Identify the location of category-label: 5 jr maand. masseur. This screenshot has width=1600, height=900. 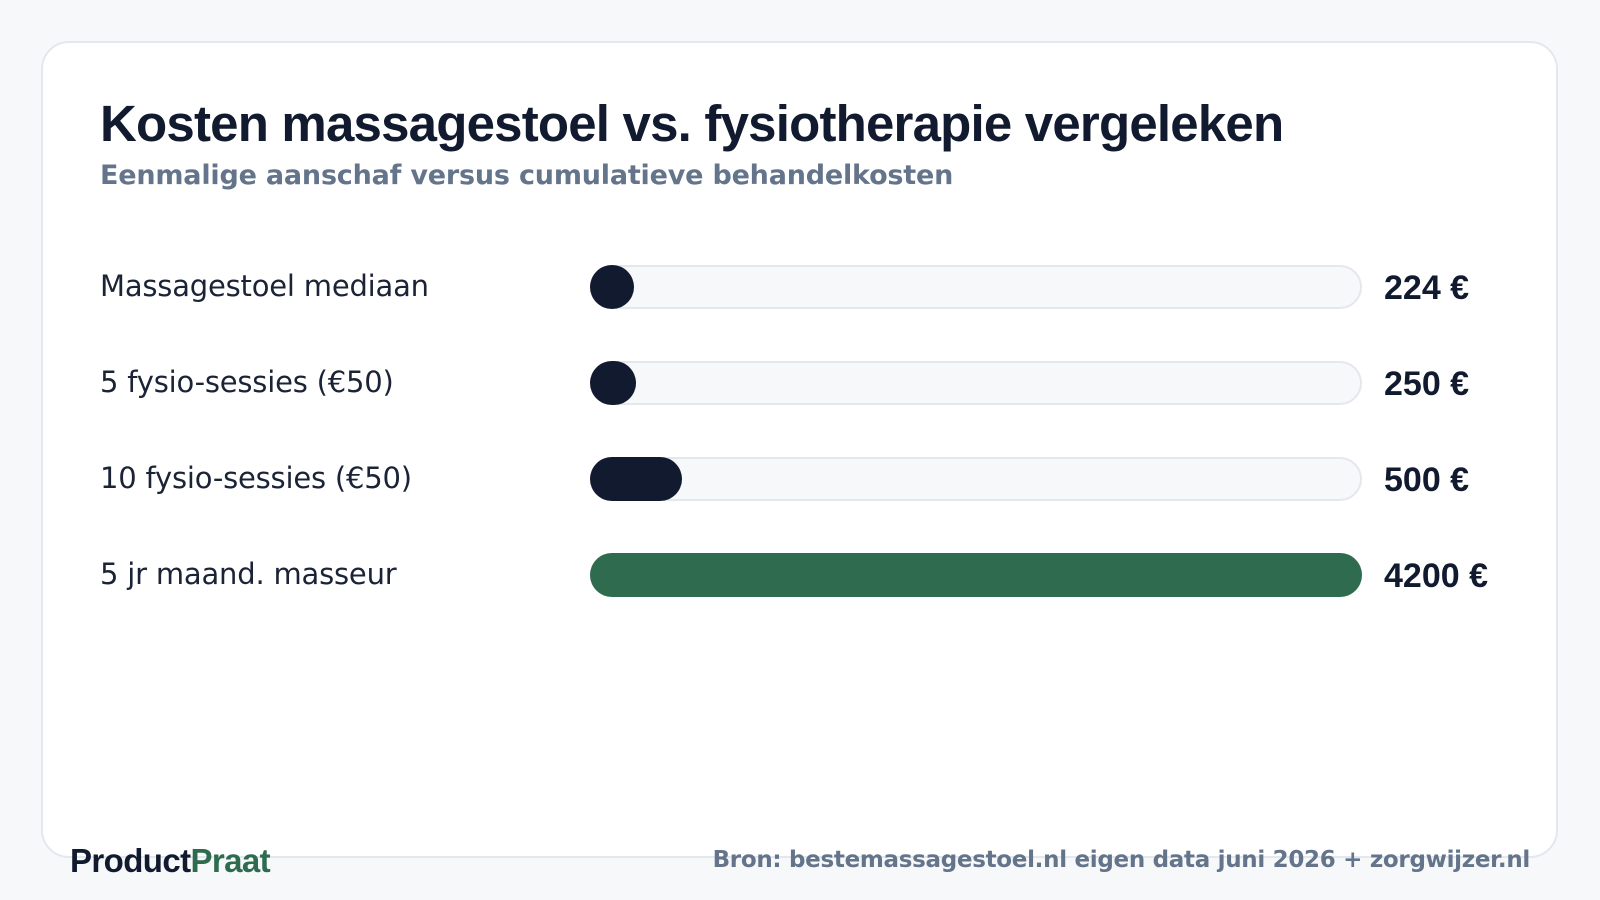
(248, 574).